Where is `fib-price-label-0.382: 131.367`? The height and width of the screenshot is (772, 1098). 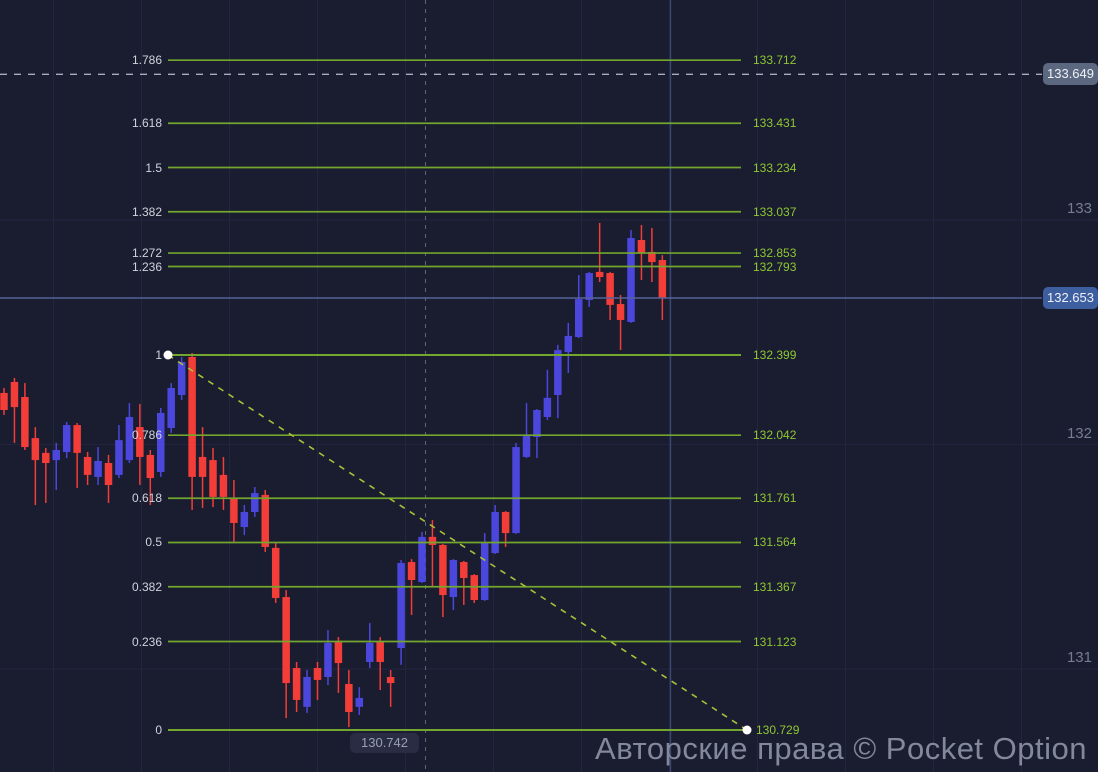
fib-price-label-0.382: 131.367 is located at coordinates (775, 586).